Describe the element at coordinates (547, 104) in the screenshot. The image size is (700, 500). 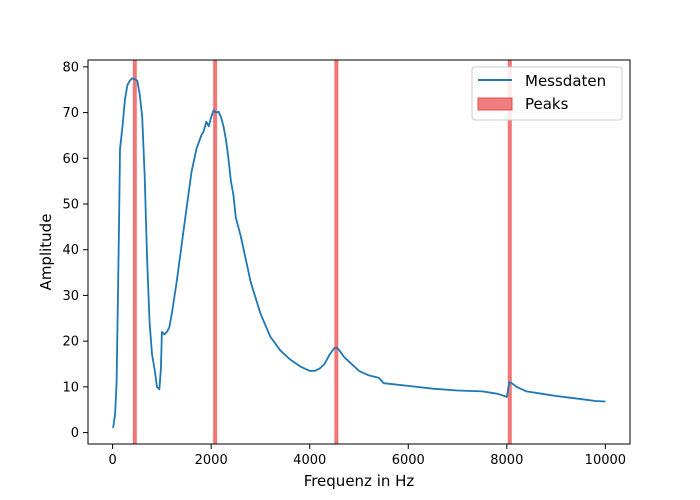
I see `legend-label-peaks: Peaks` at that location.